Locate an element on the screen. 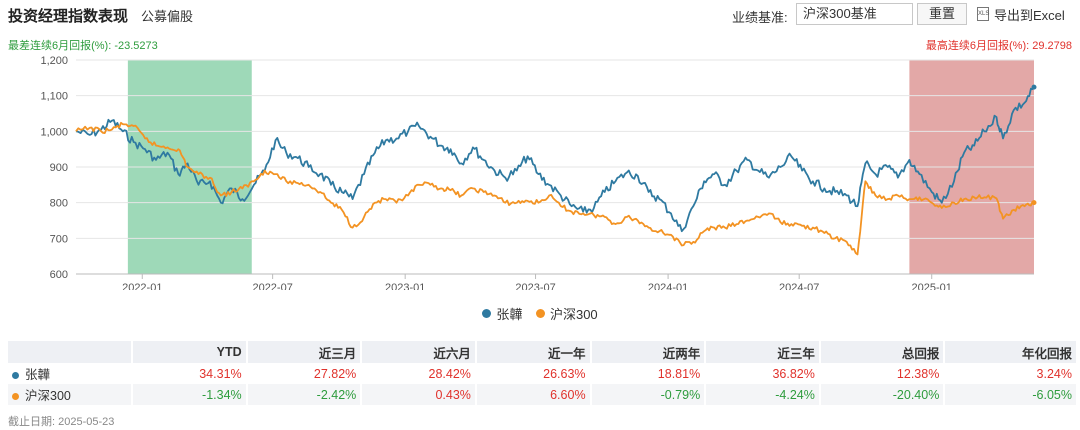  x-tick-label: 2022-07 is located at coordinates (272, 286).